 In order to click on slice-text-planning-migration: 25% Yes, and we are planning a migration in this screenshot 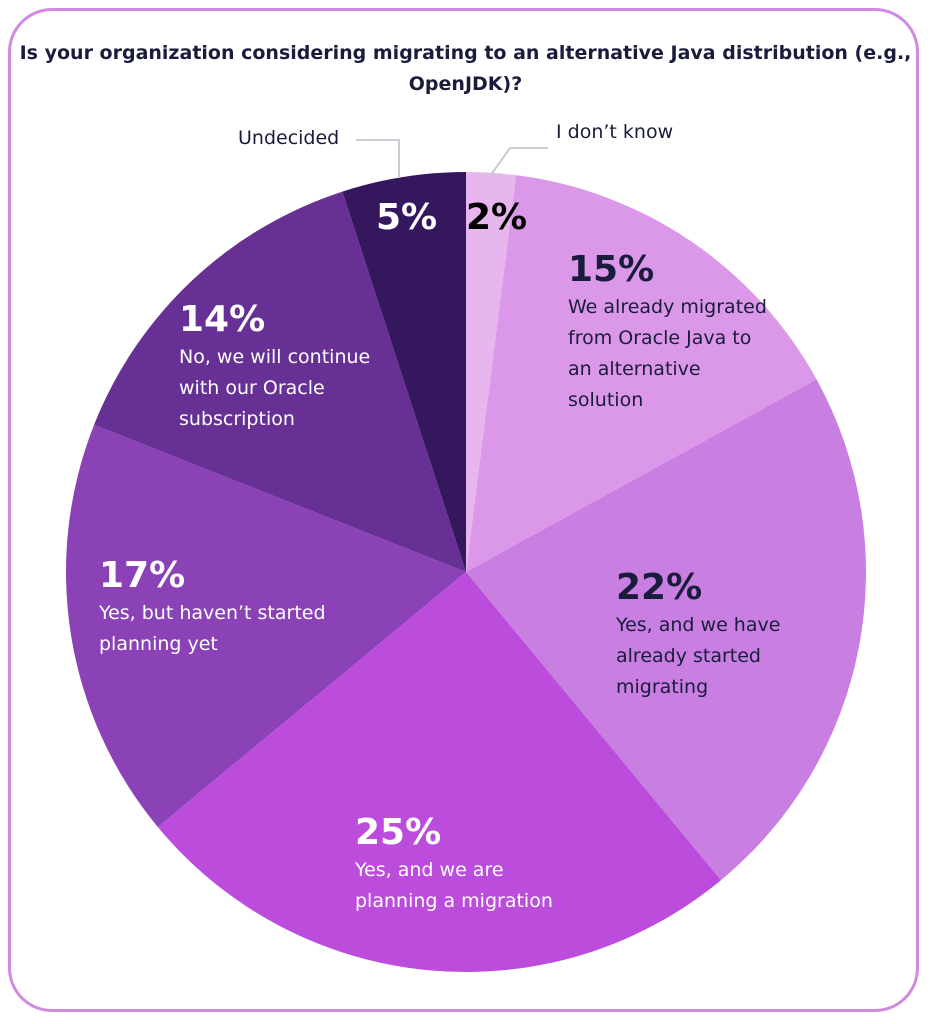, I will do `click(470, 864)`.